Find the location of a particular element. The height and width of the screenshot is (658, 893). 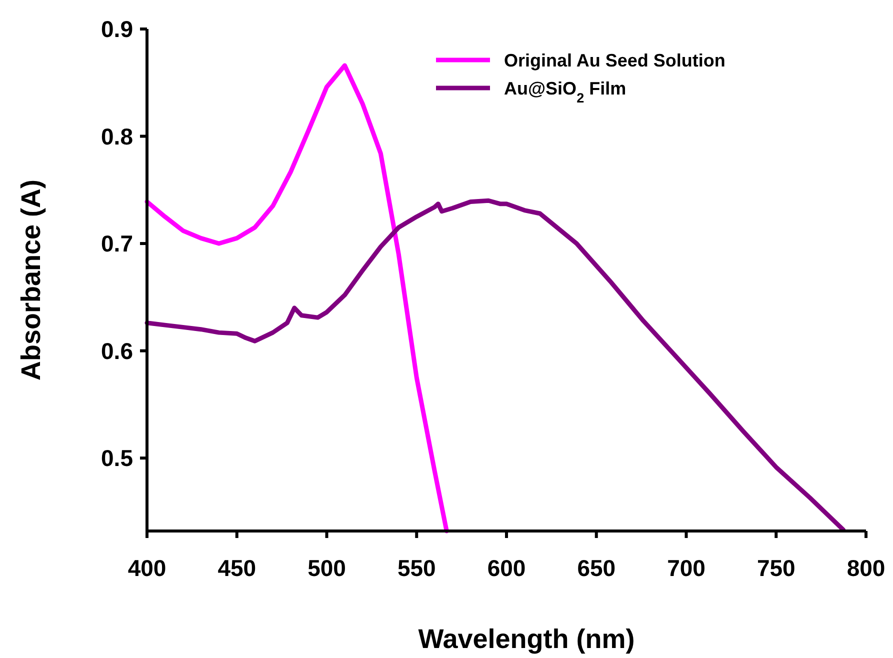

x-tick-label: 550 is located at coordinates (416, 568).